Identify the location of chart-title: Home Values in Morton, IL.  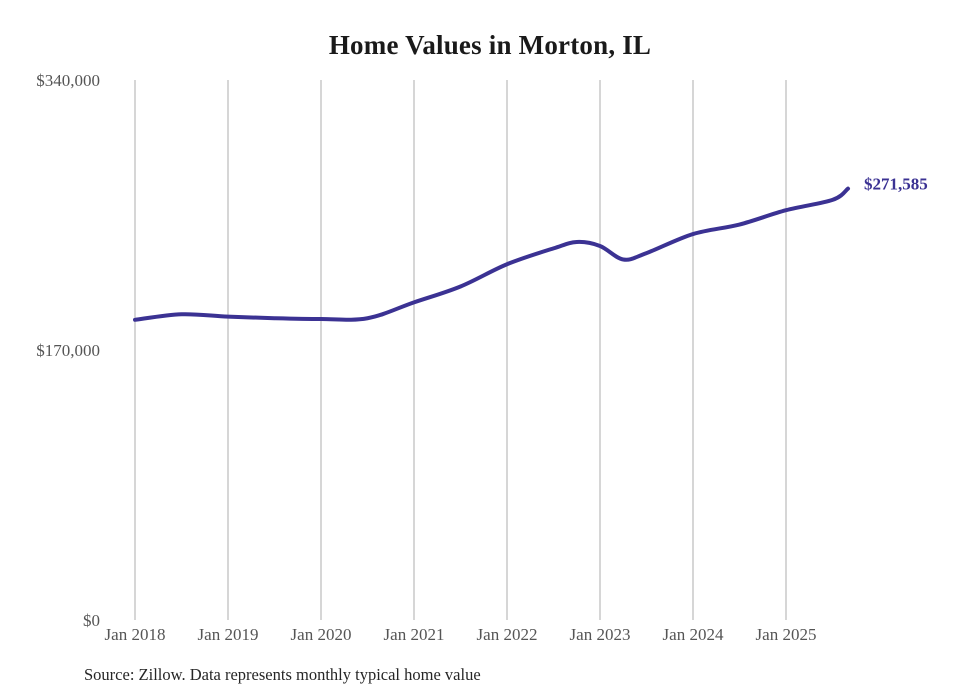
(490, 45).